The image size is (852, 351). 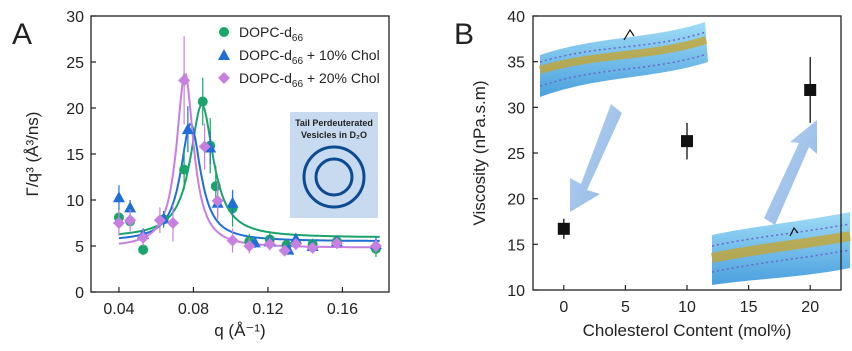 I want to click on membrane-top-headgroups-upper, so click(x=623, y=47).